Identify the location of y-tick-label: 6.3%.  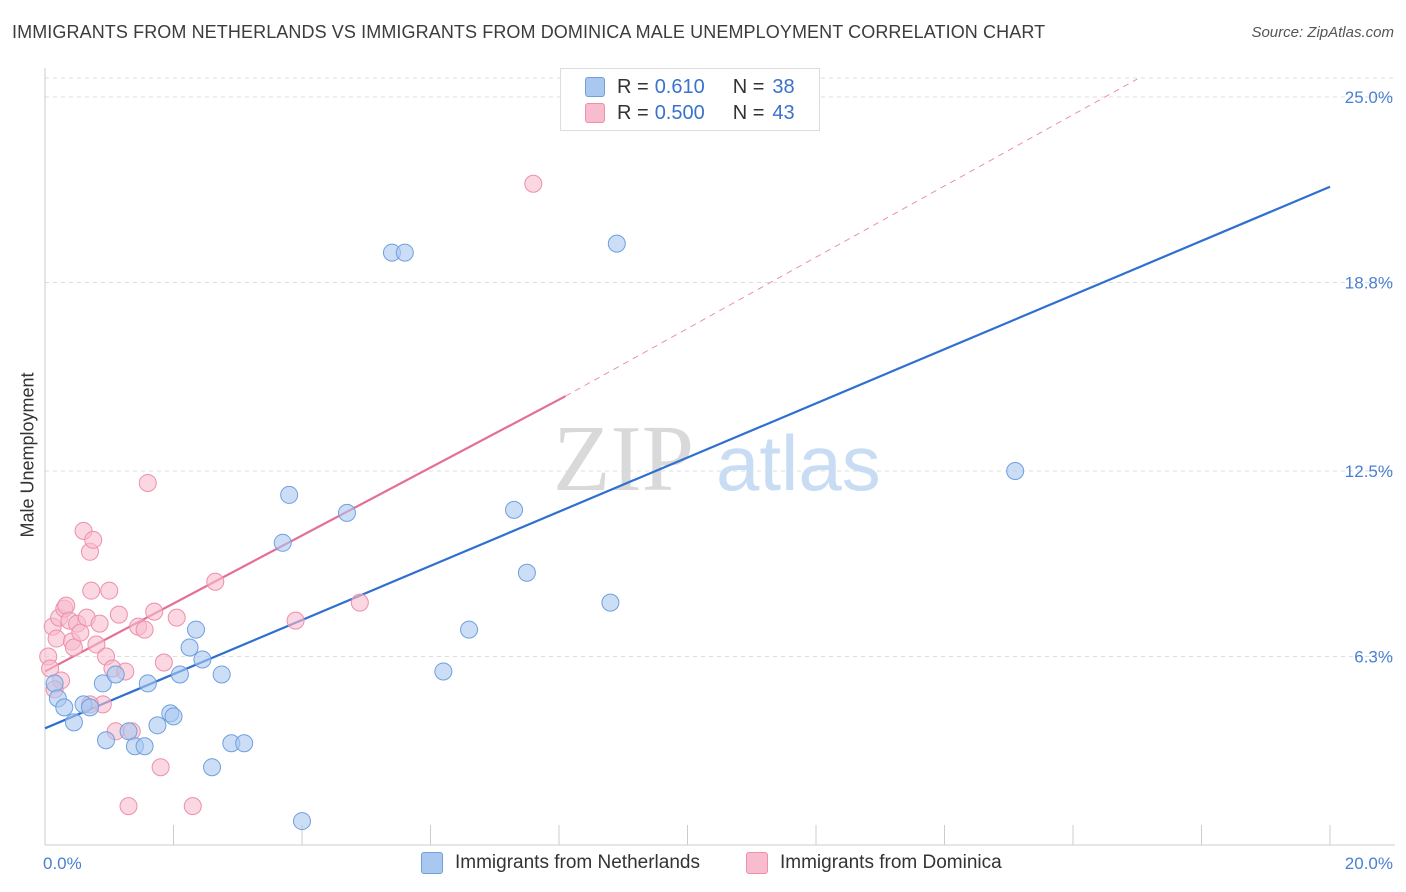
(1373, 657).